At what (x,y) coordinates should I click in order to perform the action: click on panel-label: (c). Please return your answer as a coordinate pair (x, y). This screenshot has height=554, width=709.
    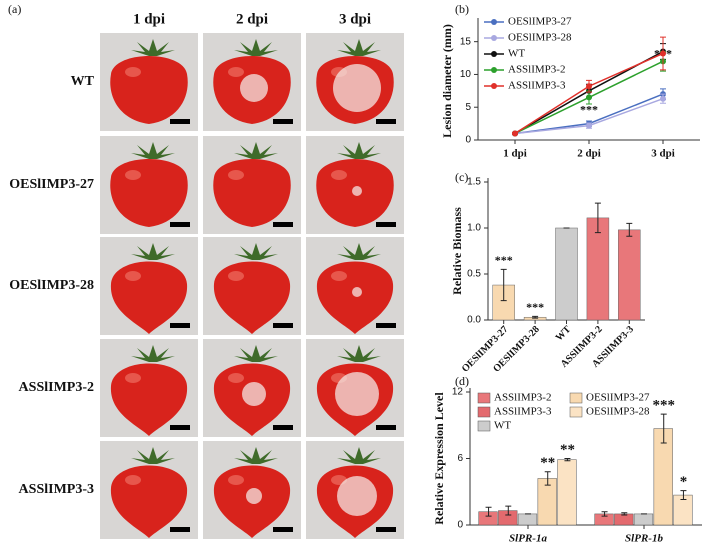
    Looking at the image, I should click on (461, 177).